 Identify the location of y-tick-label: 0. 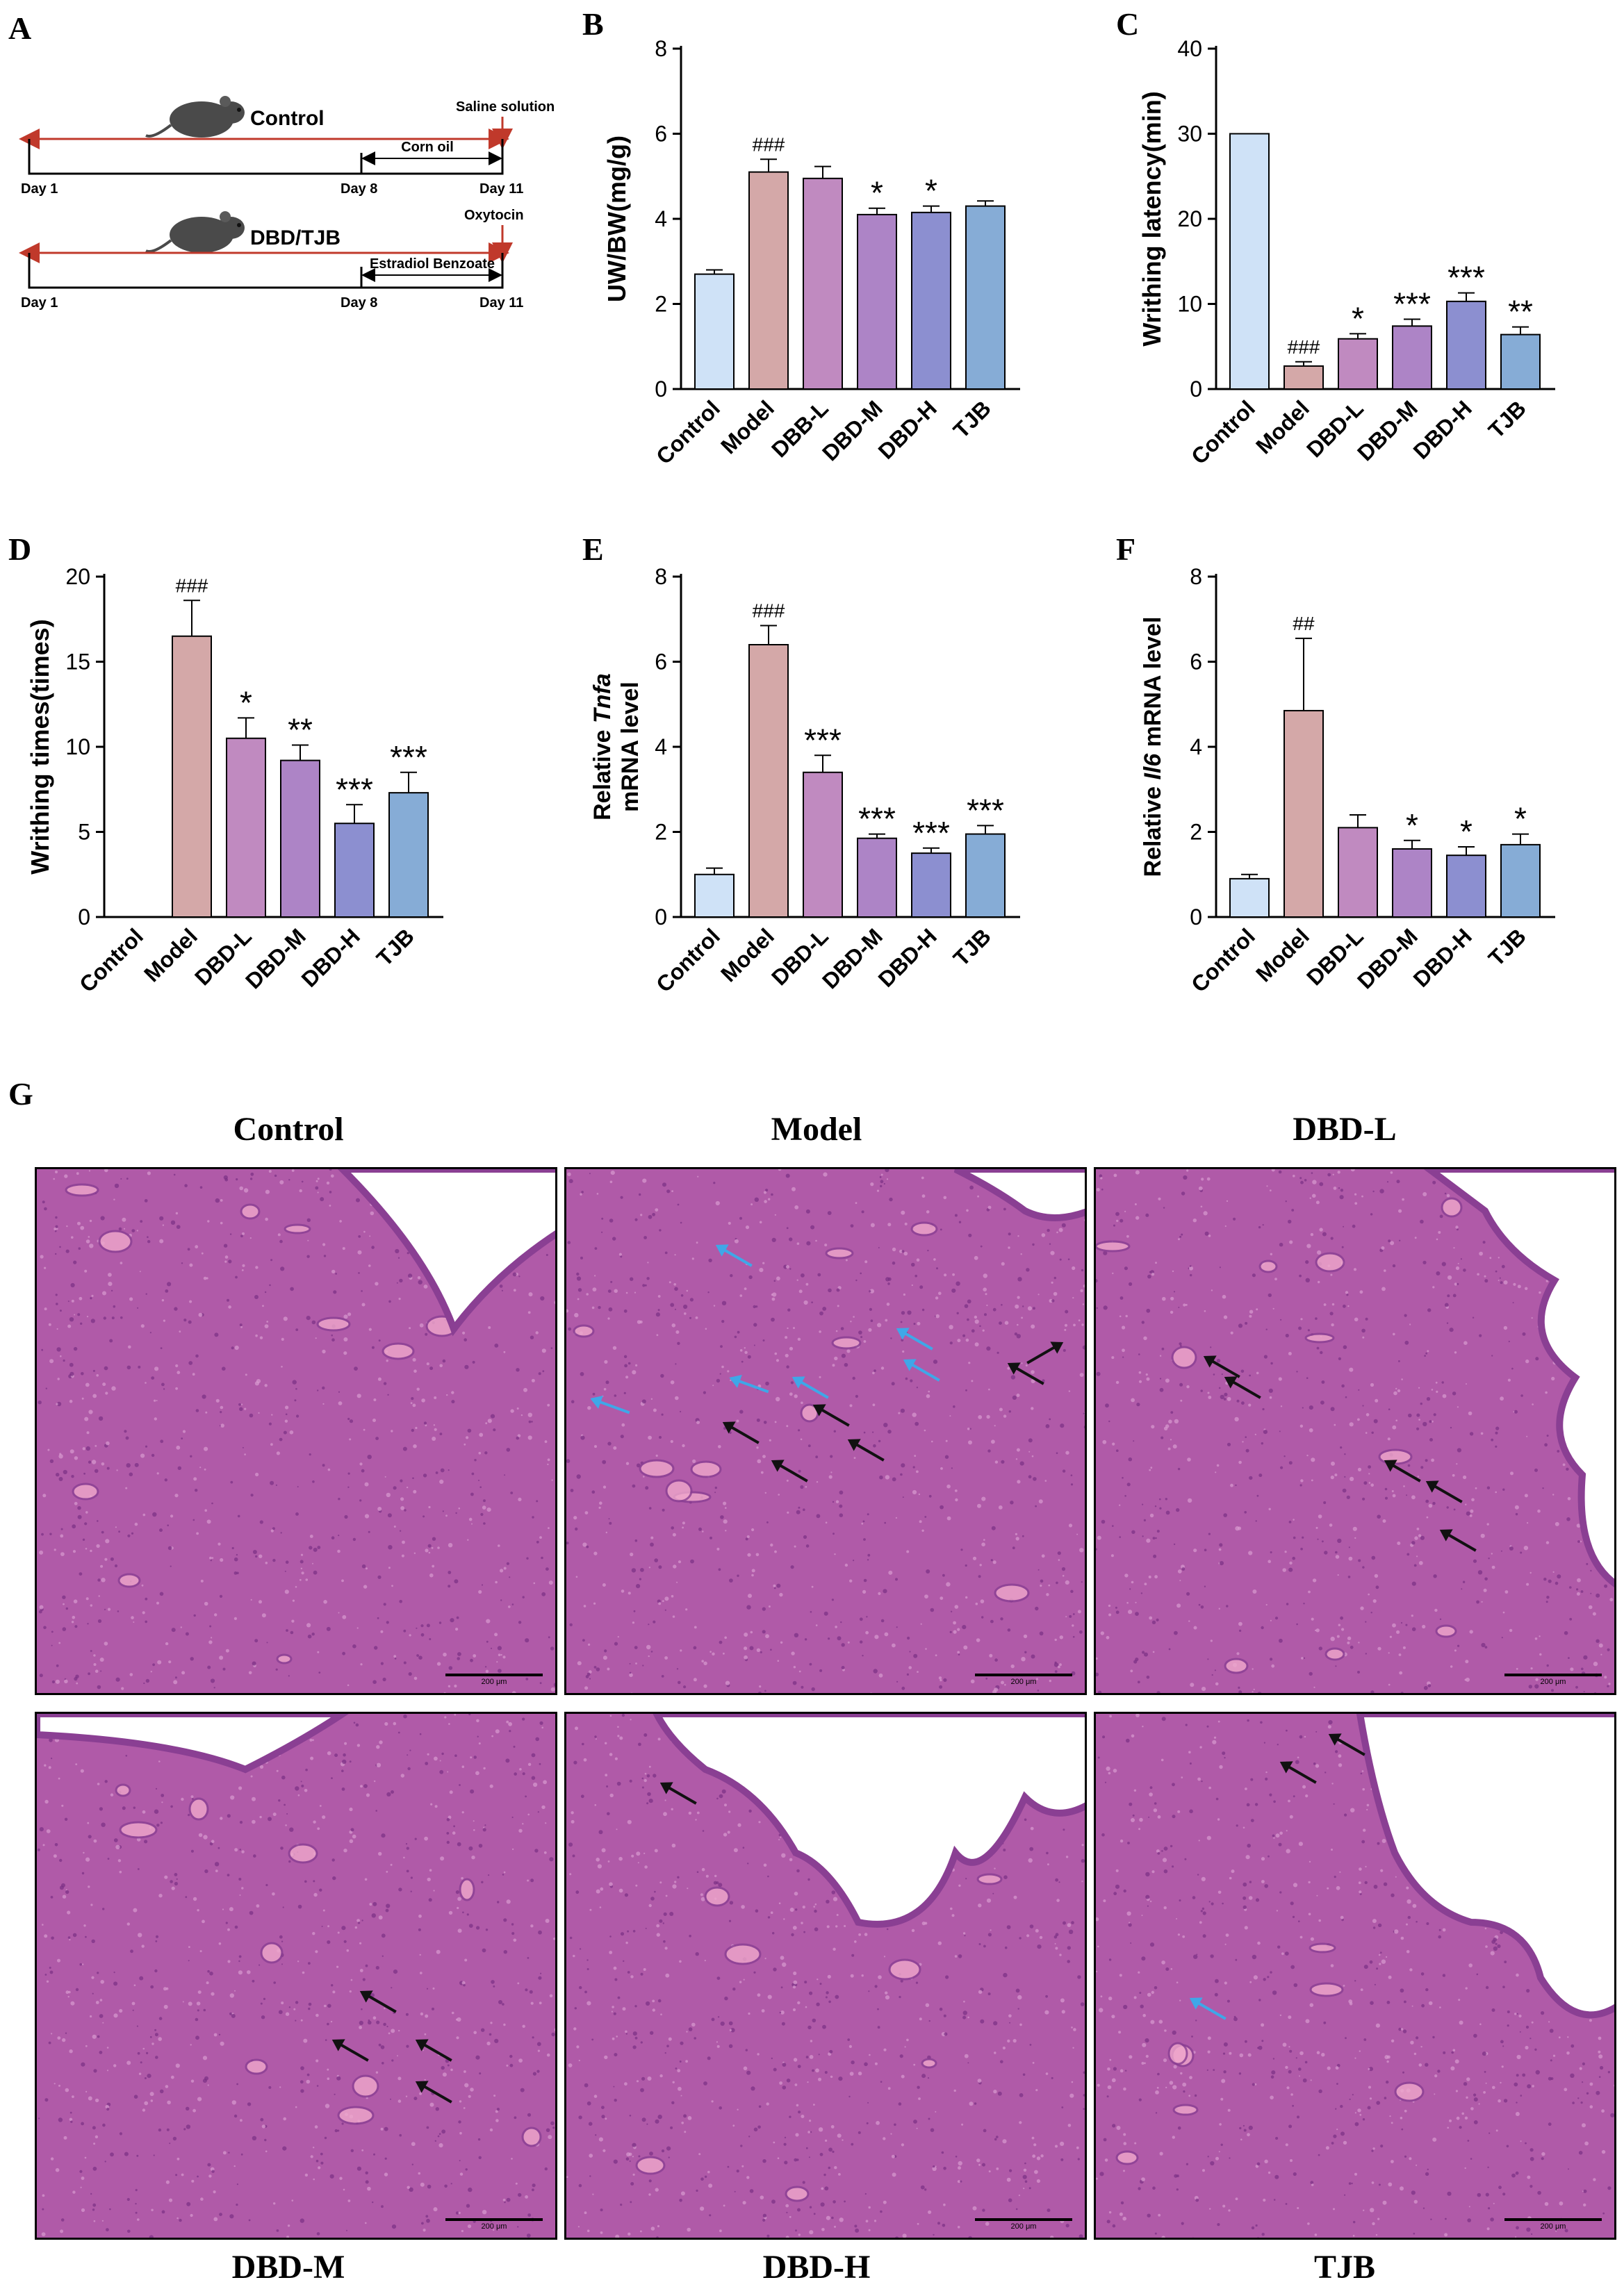
(661, 917).